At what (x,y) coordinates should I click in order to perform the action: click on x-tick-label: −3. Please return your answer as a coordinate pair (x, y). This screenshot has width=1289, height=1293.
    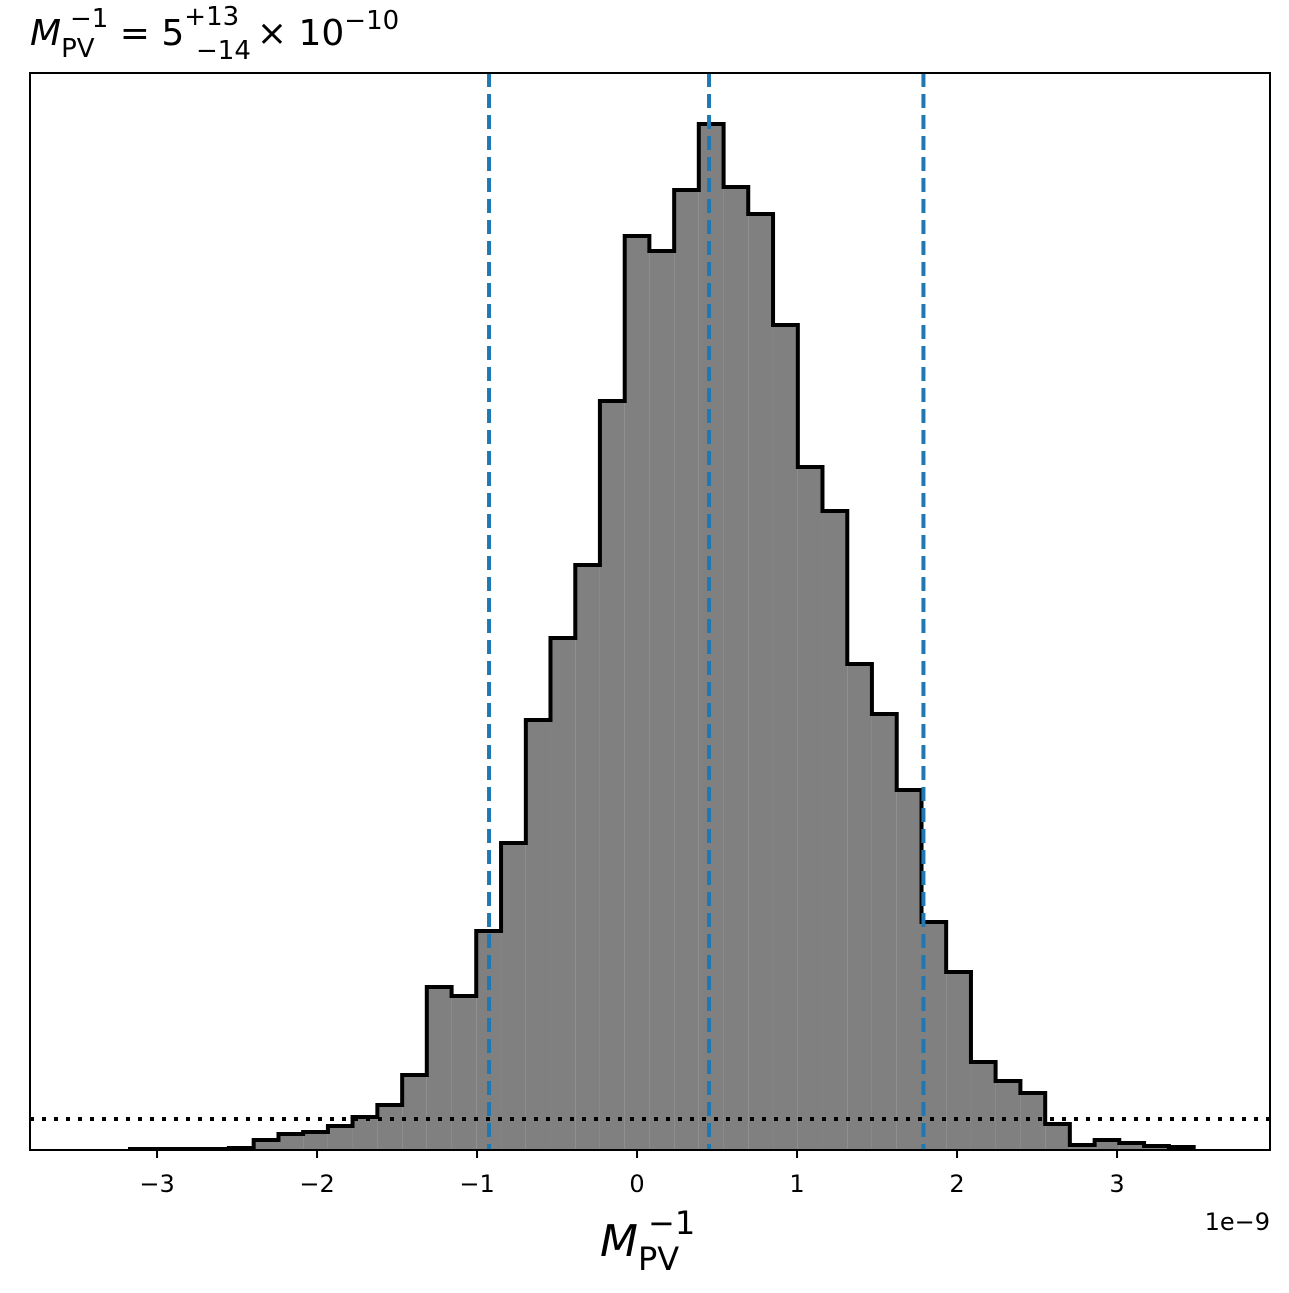
    Looking at the image, I should click on (156, 1184).